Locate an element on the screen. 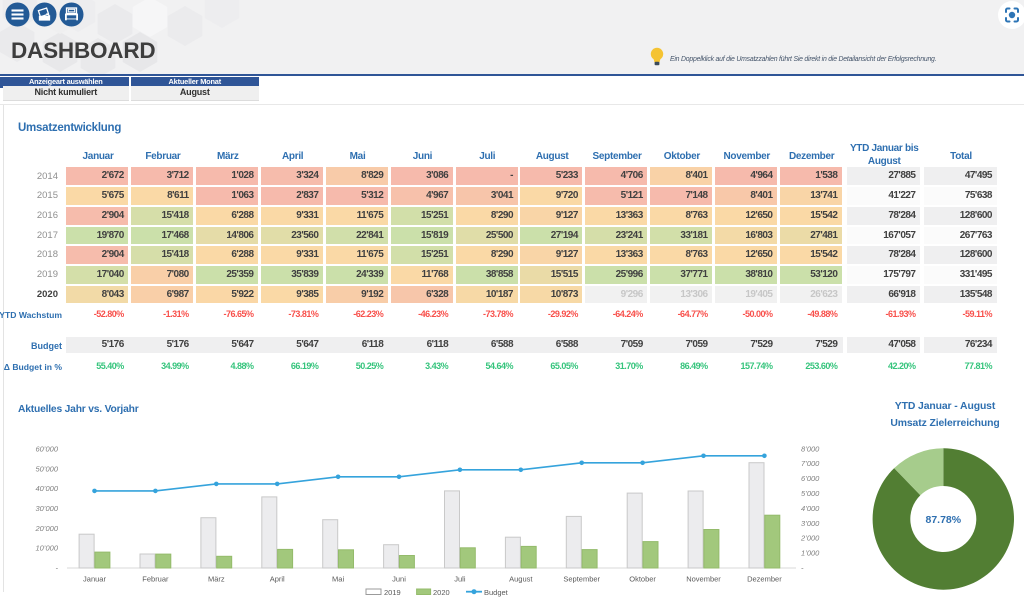  svg-text: August is located at coordinates (521, 579).